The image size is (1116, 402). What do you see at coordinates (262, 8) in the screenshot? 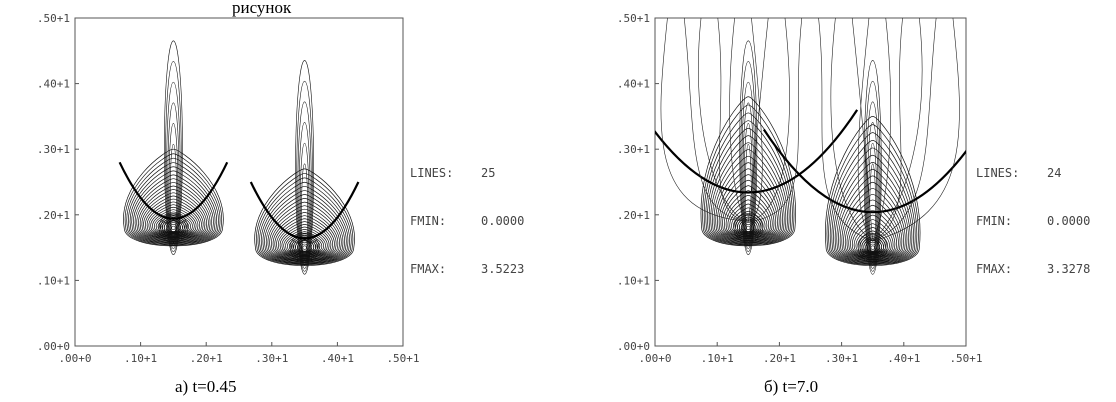
I see `header-fragment: рисунок` at bounding box center [262, 8].